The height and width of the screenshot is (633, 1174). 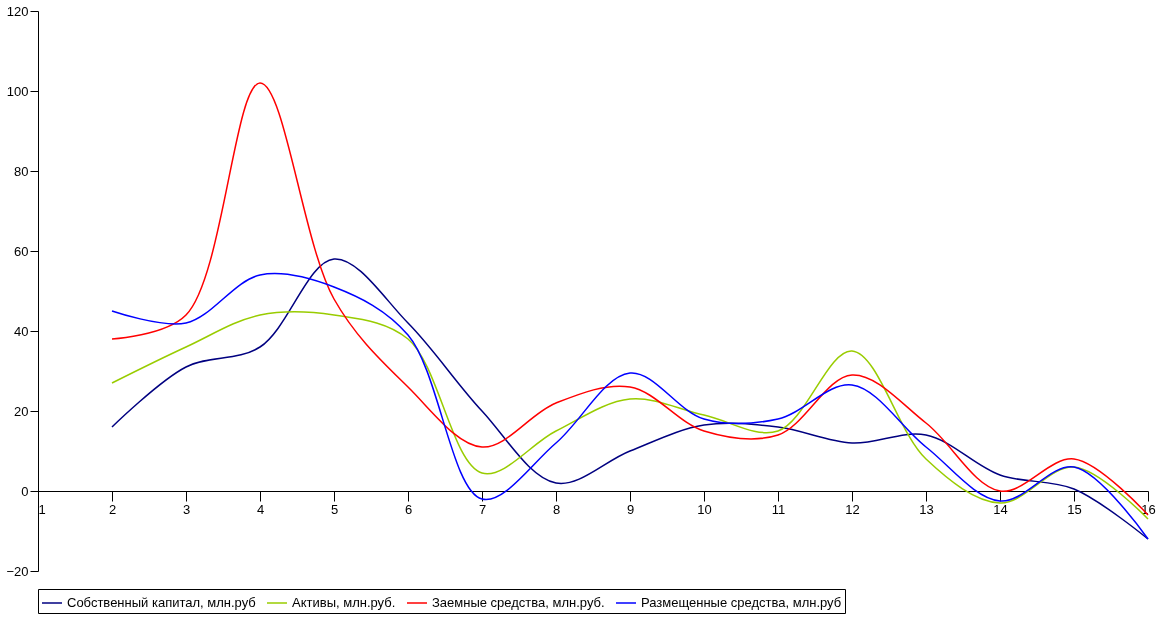 I want to click on x-tick-label: 14, so click(x=1000, y=509).